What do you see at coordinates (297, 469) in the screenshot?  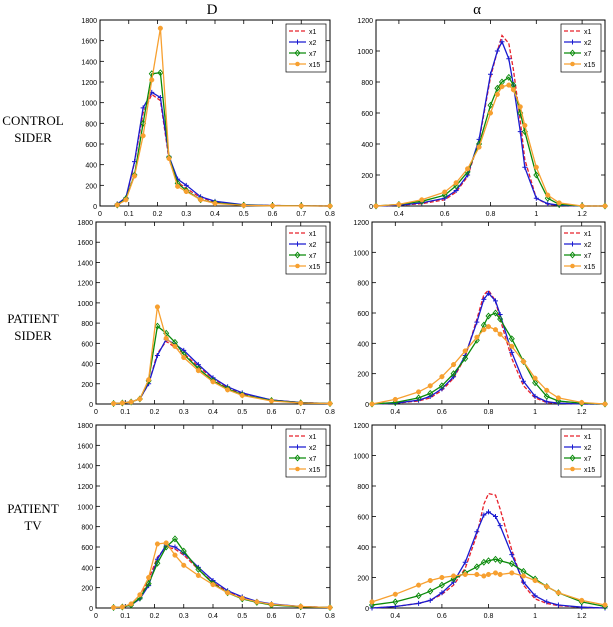 I see `legend-marker-x15` at bounding box center [297, 469].